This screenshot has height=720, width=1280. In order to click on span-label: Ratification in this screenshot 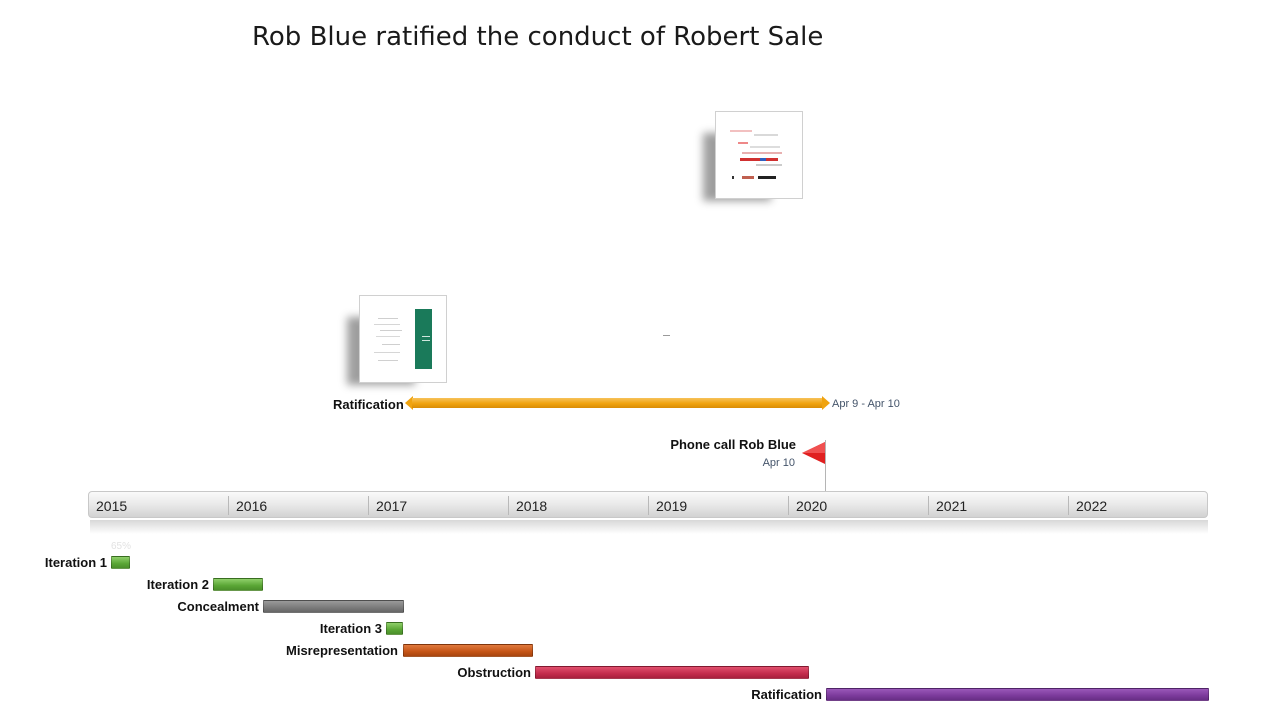, I will do `click(368, 404)`.